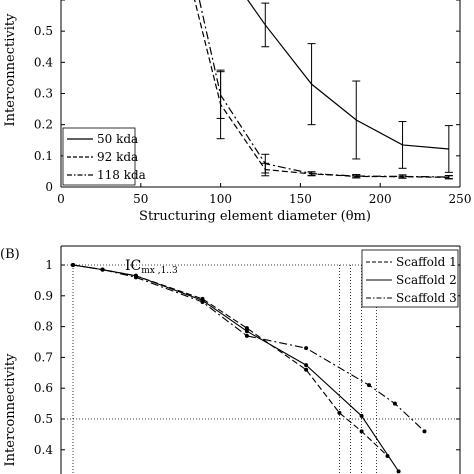  What do you see at coordinates (121, 175) in the screenshot?
I see `panel-a-legend-label: 118 kda` at bounding box center [121, 175].